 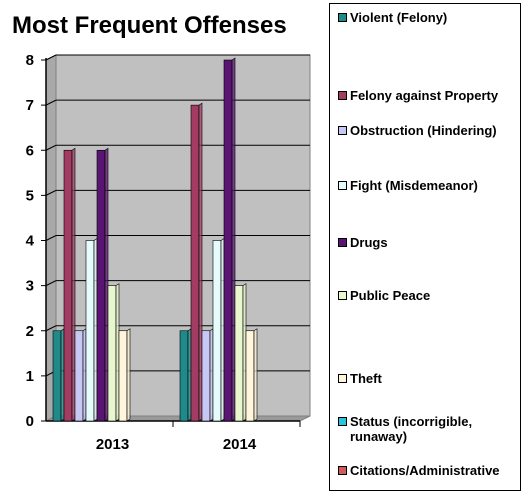 What do you see at coordinates (428, 242) in the screenshot?
I see `legend-item: Drugs` at bounding box center [428, 242].